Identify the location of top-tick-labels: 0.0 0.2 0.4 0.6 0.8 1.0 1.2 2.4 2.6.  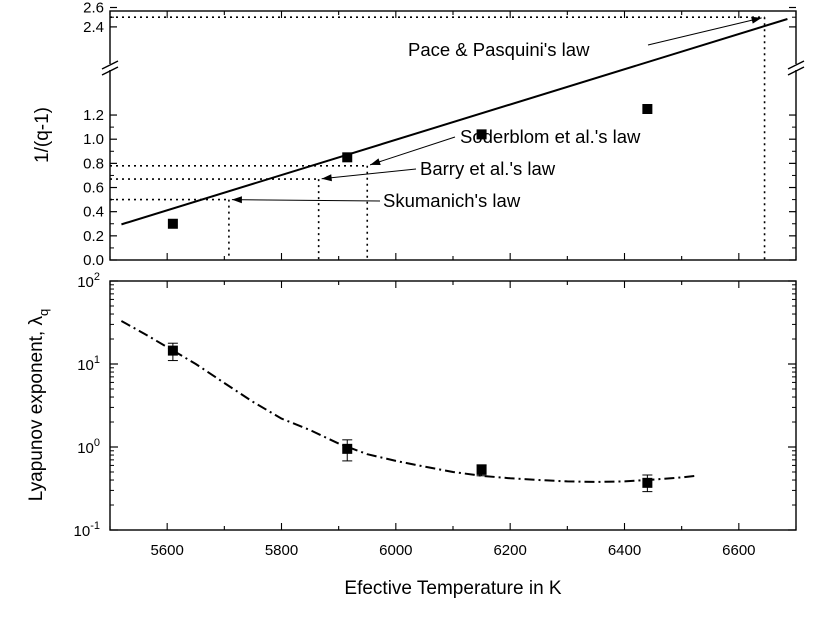
(93, 134).